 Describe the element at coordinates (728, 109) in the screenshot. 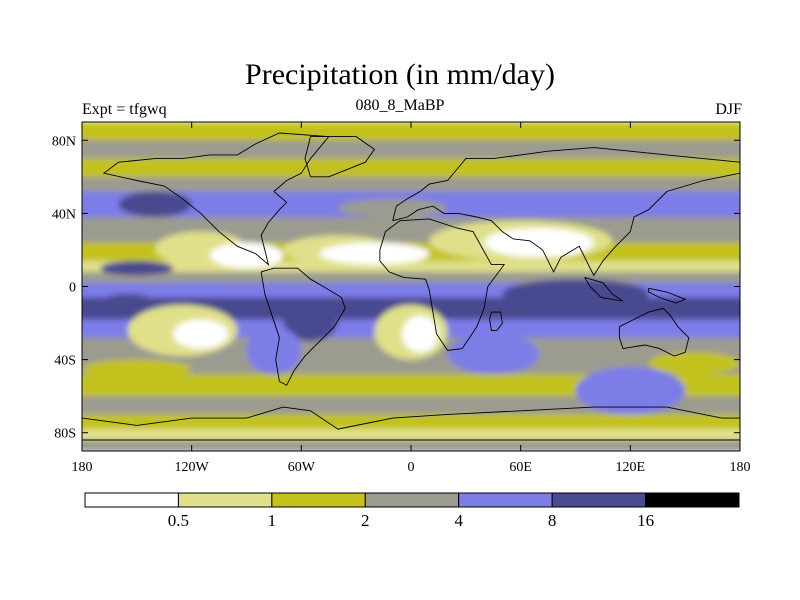

I see `season-label: DJF` at that location.